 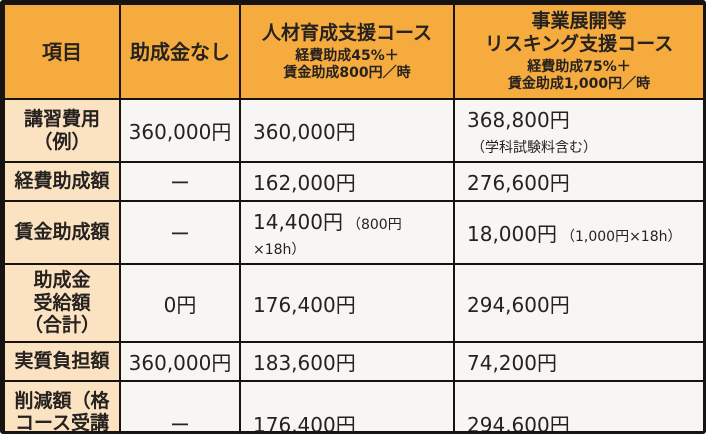 I want to click on table-row-net-cost: 実質負担額 360,000円 183,600円 74,200円, so click(x=353, y=361).